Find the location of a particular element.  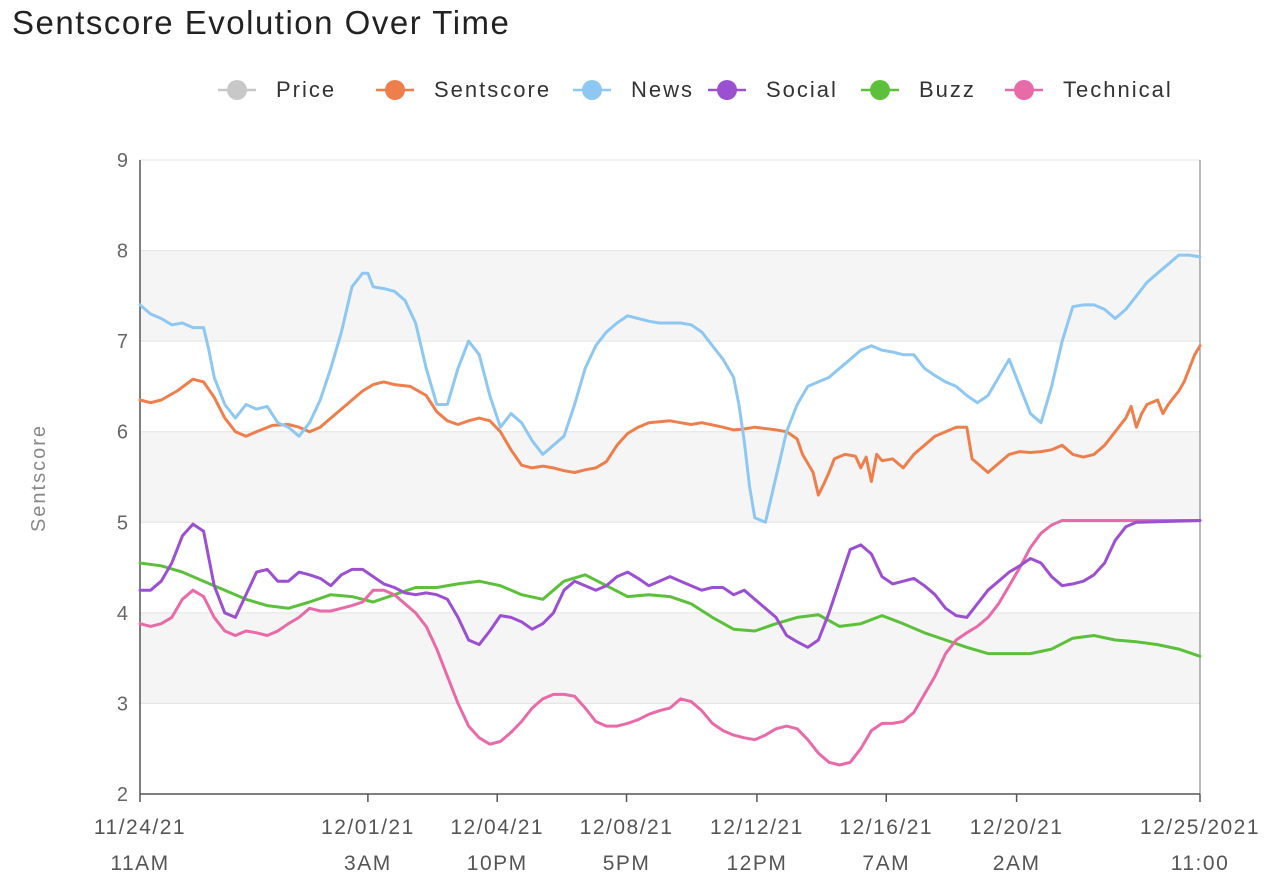

legend-label: Price is located at coordinates (306, 89).